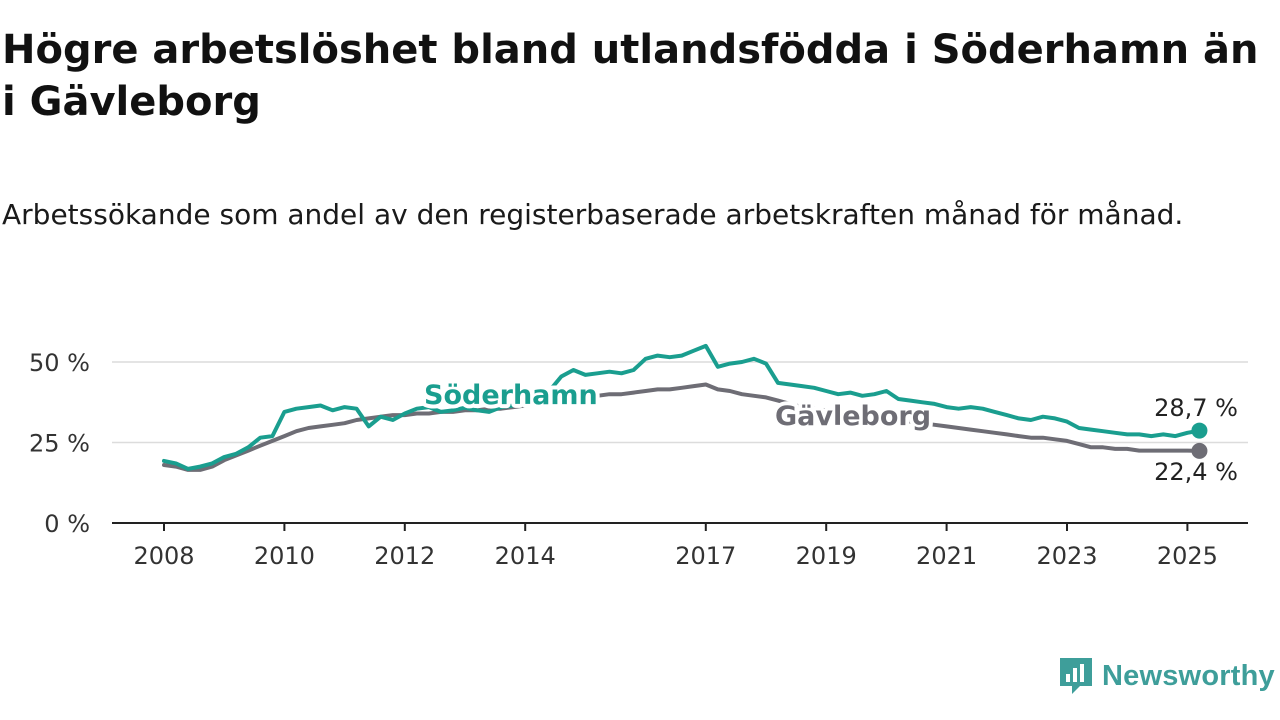 This screenshot has width=1280, height=720. Describe the element at coordinates (59, 444) in the screenshot. I see `y-tick-label: 25 %` at that location.